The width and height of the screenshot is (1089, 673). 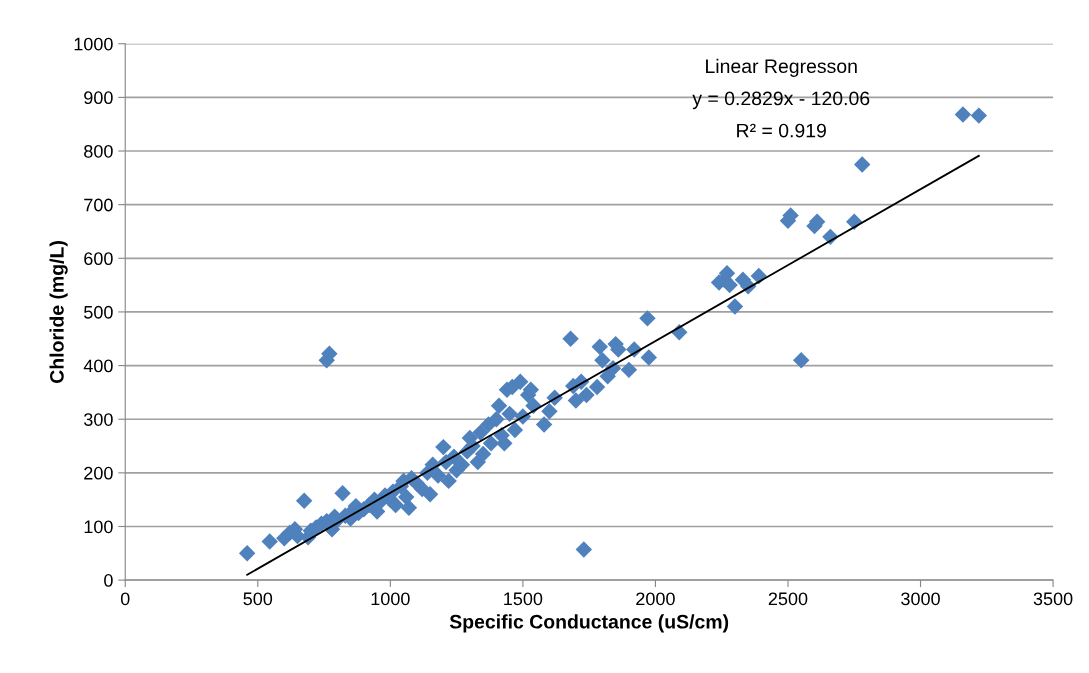 I want to click on annotation: R² = 0.919, so click(x=781, y=130).